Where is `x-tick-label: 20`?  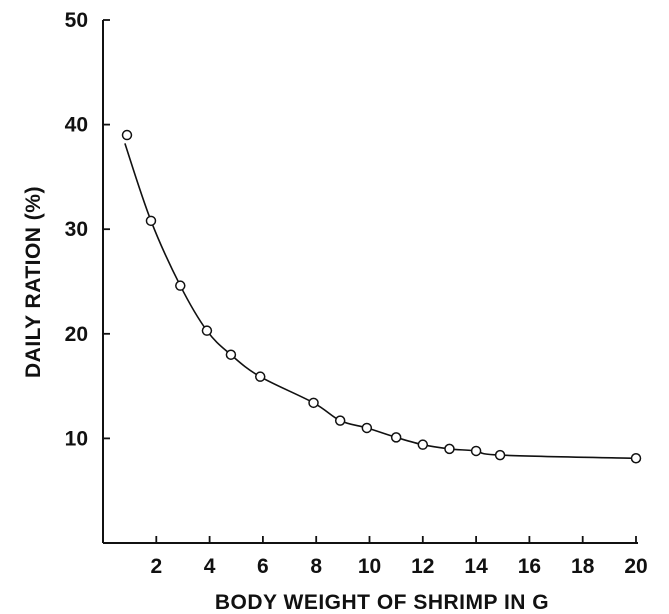
x-tick-label: 20 is located at coordinates (635, 566).